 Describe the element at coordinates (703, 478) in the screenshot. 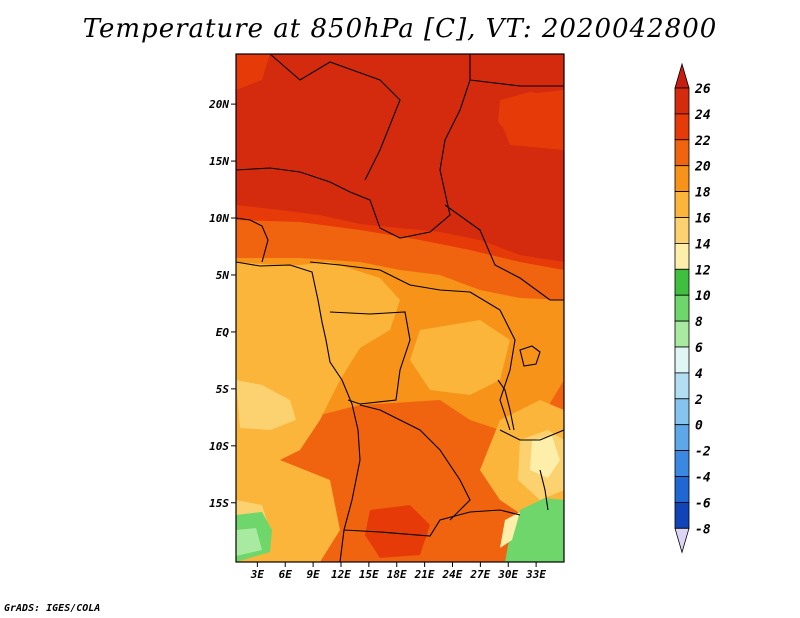

I see `colorbar-label: -4` at that location.